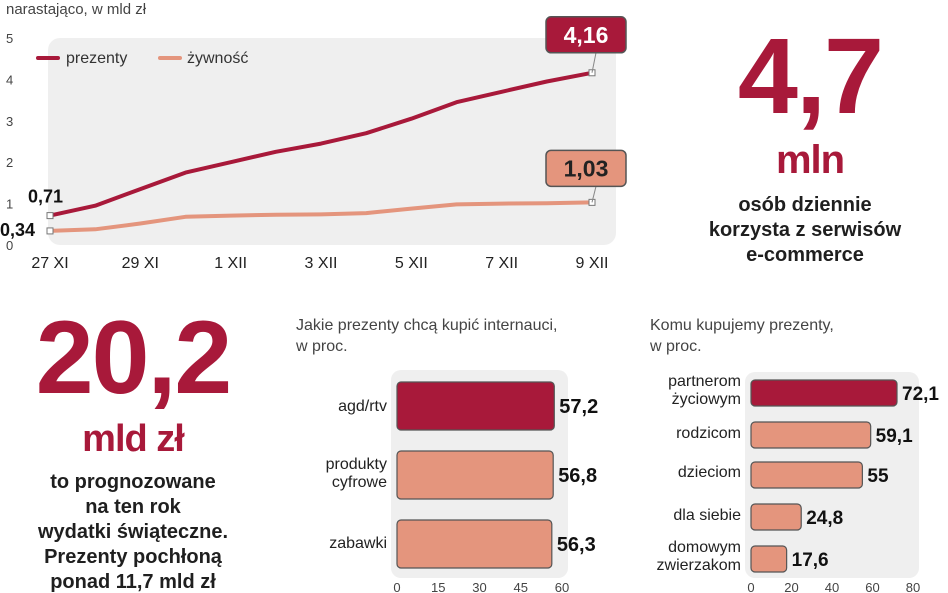 The width and height of the screenshot is (948, 593). What do you see at coordinates (133, 582) in the screenshot?
I see `stat-spend-line5: ponad 11,7 mld zł` at bounding box center [133, 582].